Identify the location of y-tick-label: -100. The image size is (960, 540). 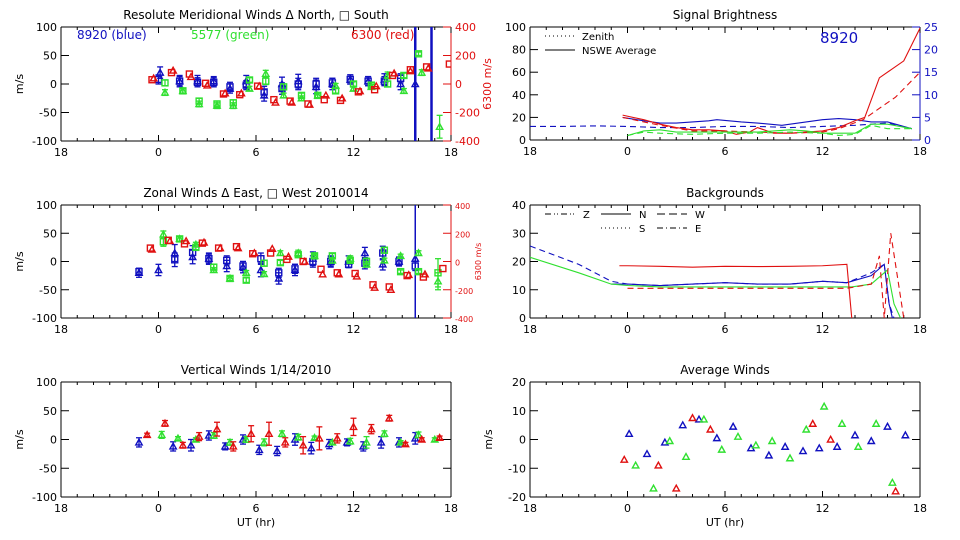
(44, 318).